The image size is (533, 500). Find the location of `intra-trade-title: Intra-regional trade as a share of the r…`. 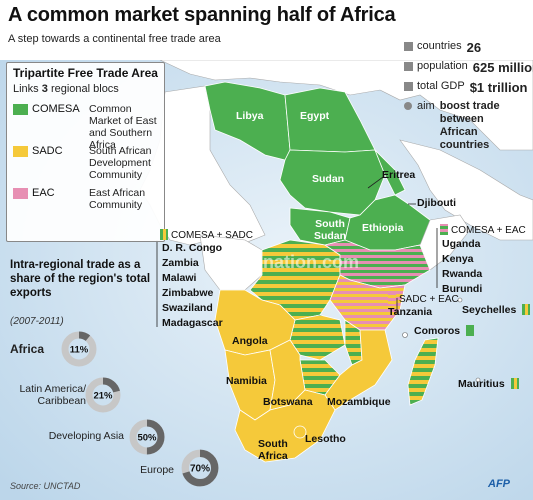

intra-trade-title: Intra-regional trade as a share of the r… is located at coordinates (80, 279).